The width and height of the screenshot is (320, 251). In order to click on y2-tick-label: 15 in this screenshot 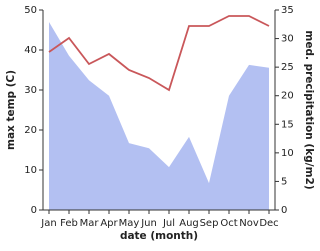, I will do `click(287, 124)`.